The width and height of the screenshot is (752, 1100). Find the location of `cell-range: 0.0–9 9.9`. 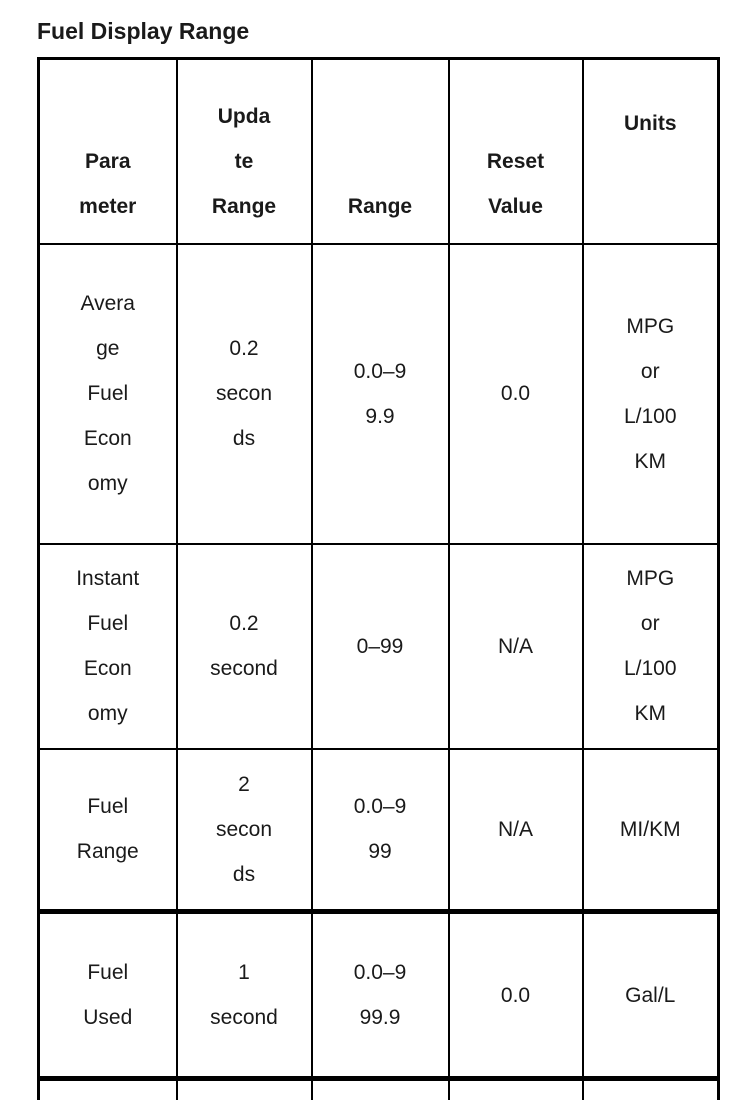

cell-range: 0.0–9 9.9 is located at coordinates (380, 393).